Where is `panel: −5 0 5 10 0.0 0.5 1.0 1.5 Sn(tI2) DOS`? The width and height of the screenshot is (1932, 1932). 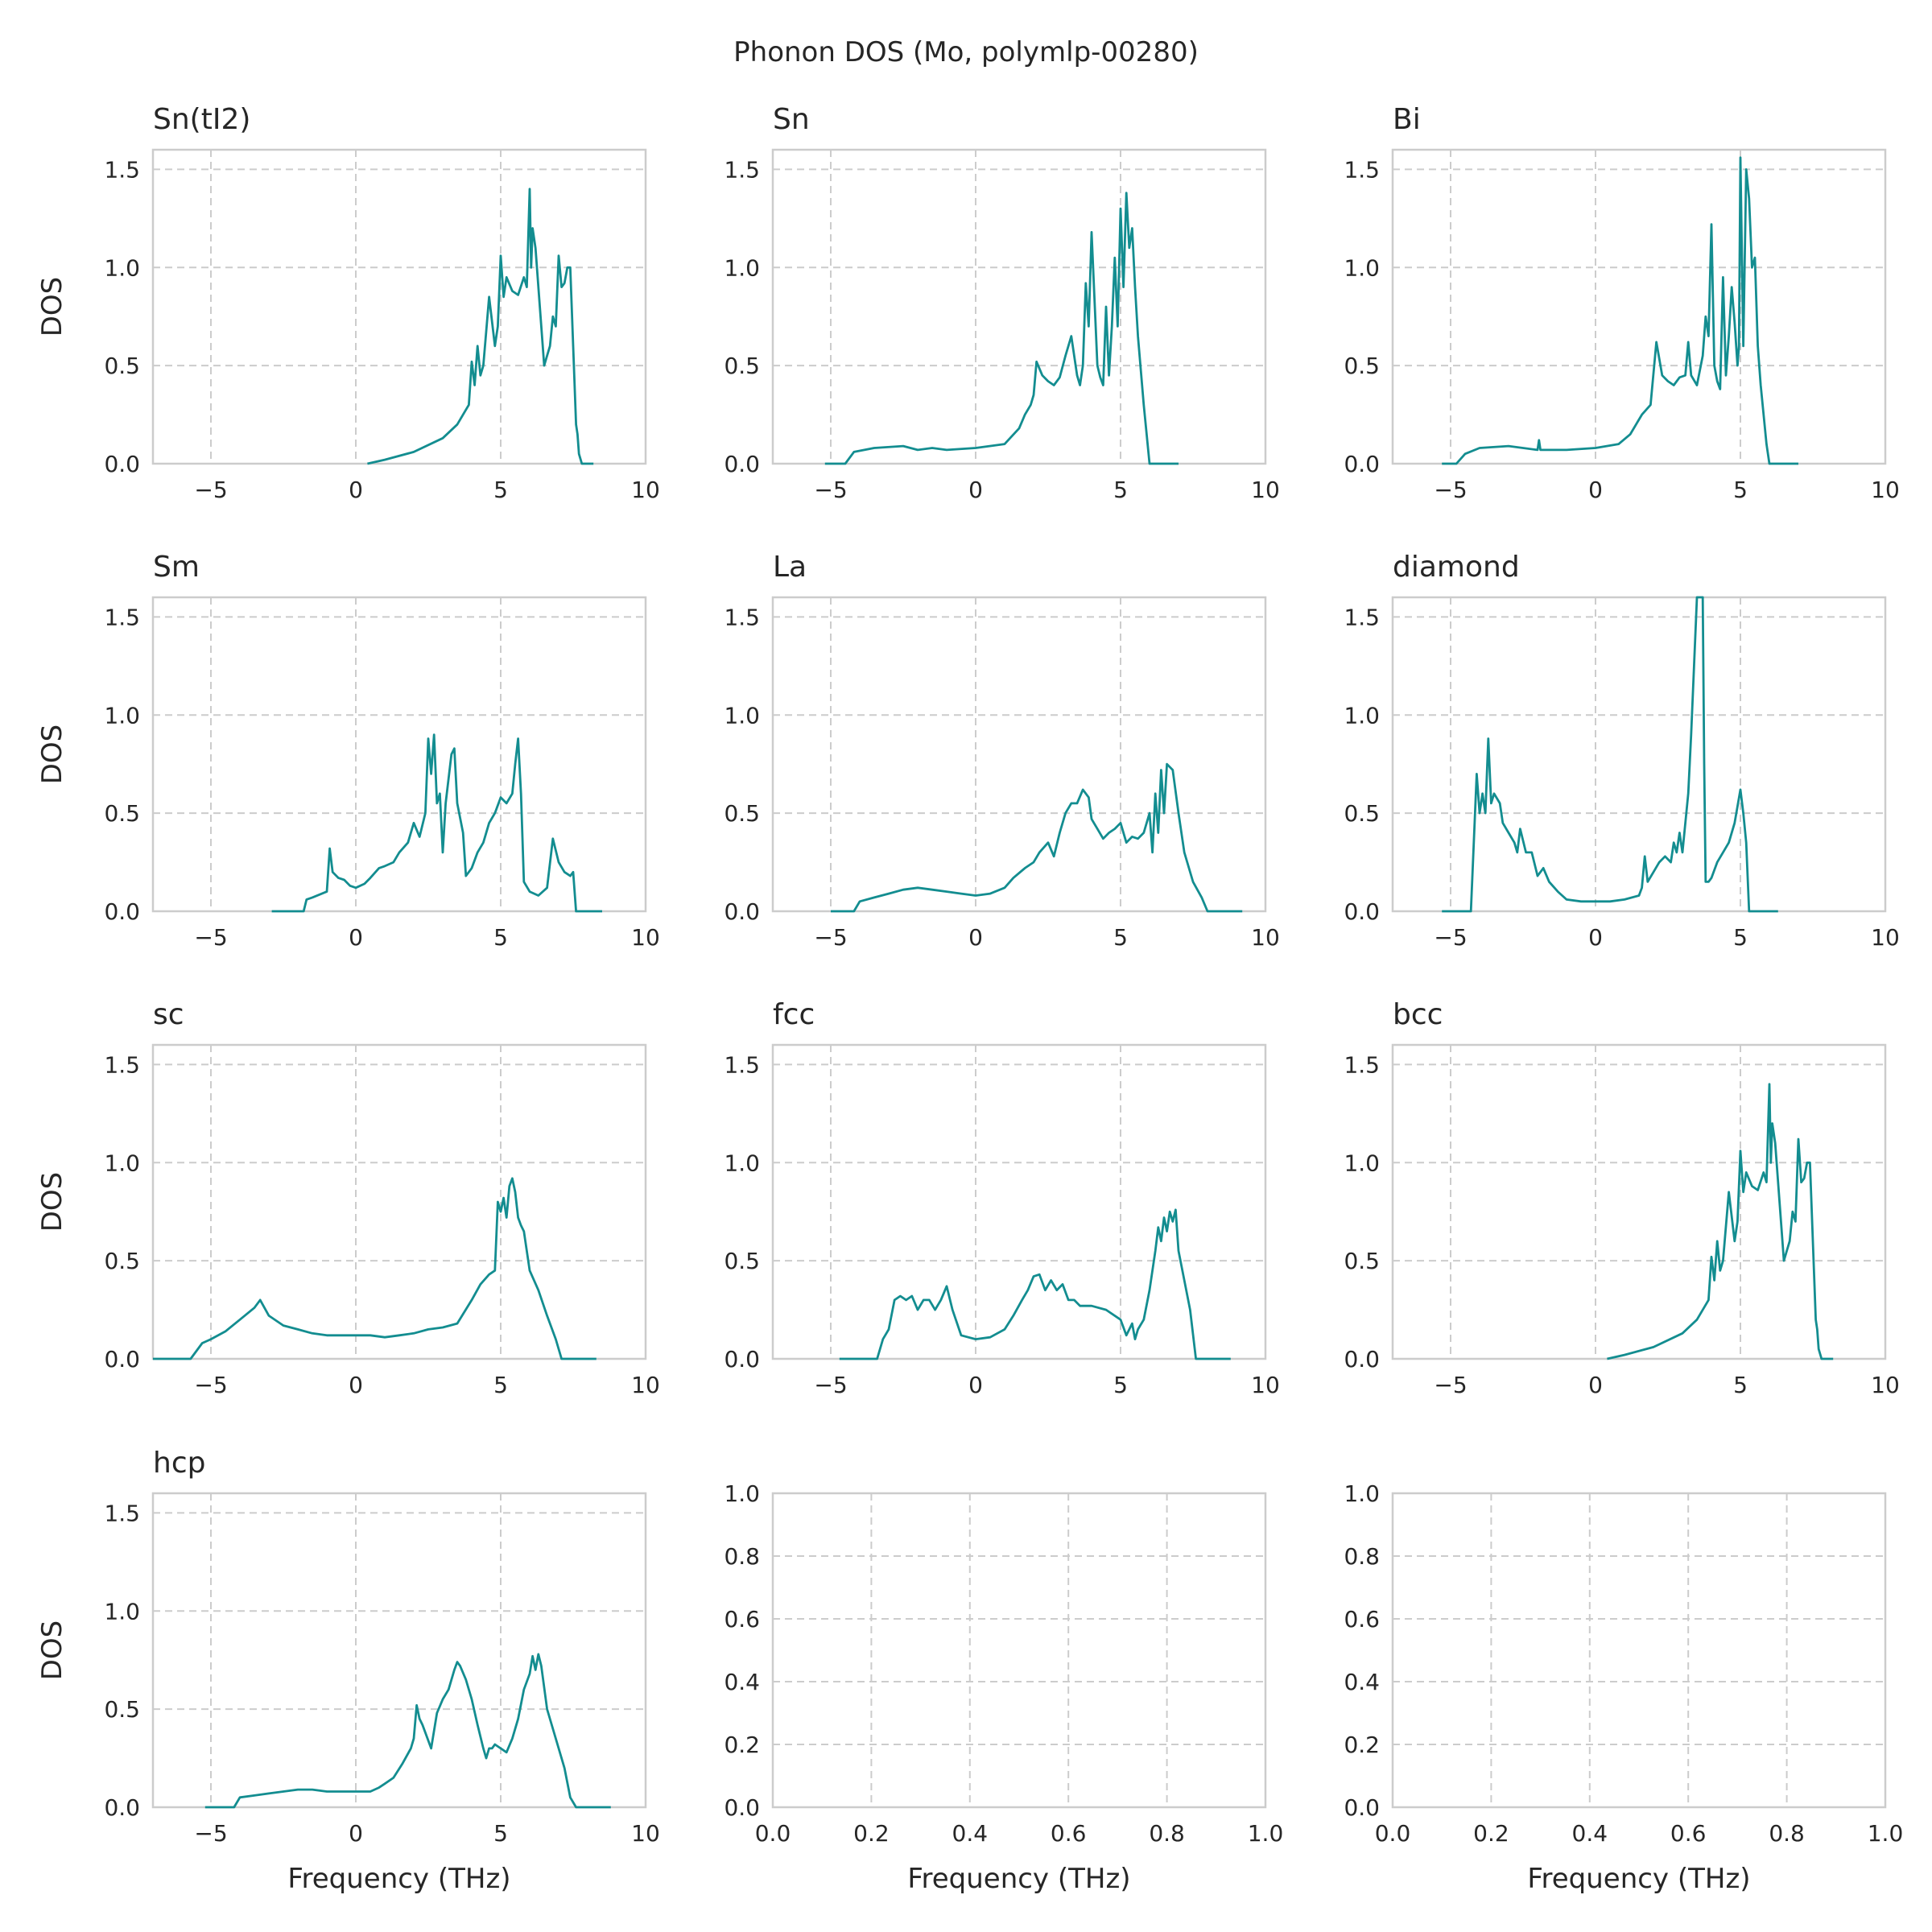 panel: −5 0 5 10 0.0 0.5 1.0 1.5 Sn(tI2) DOS is located at coordinates (348, 303).